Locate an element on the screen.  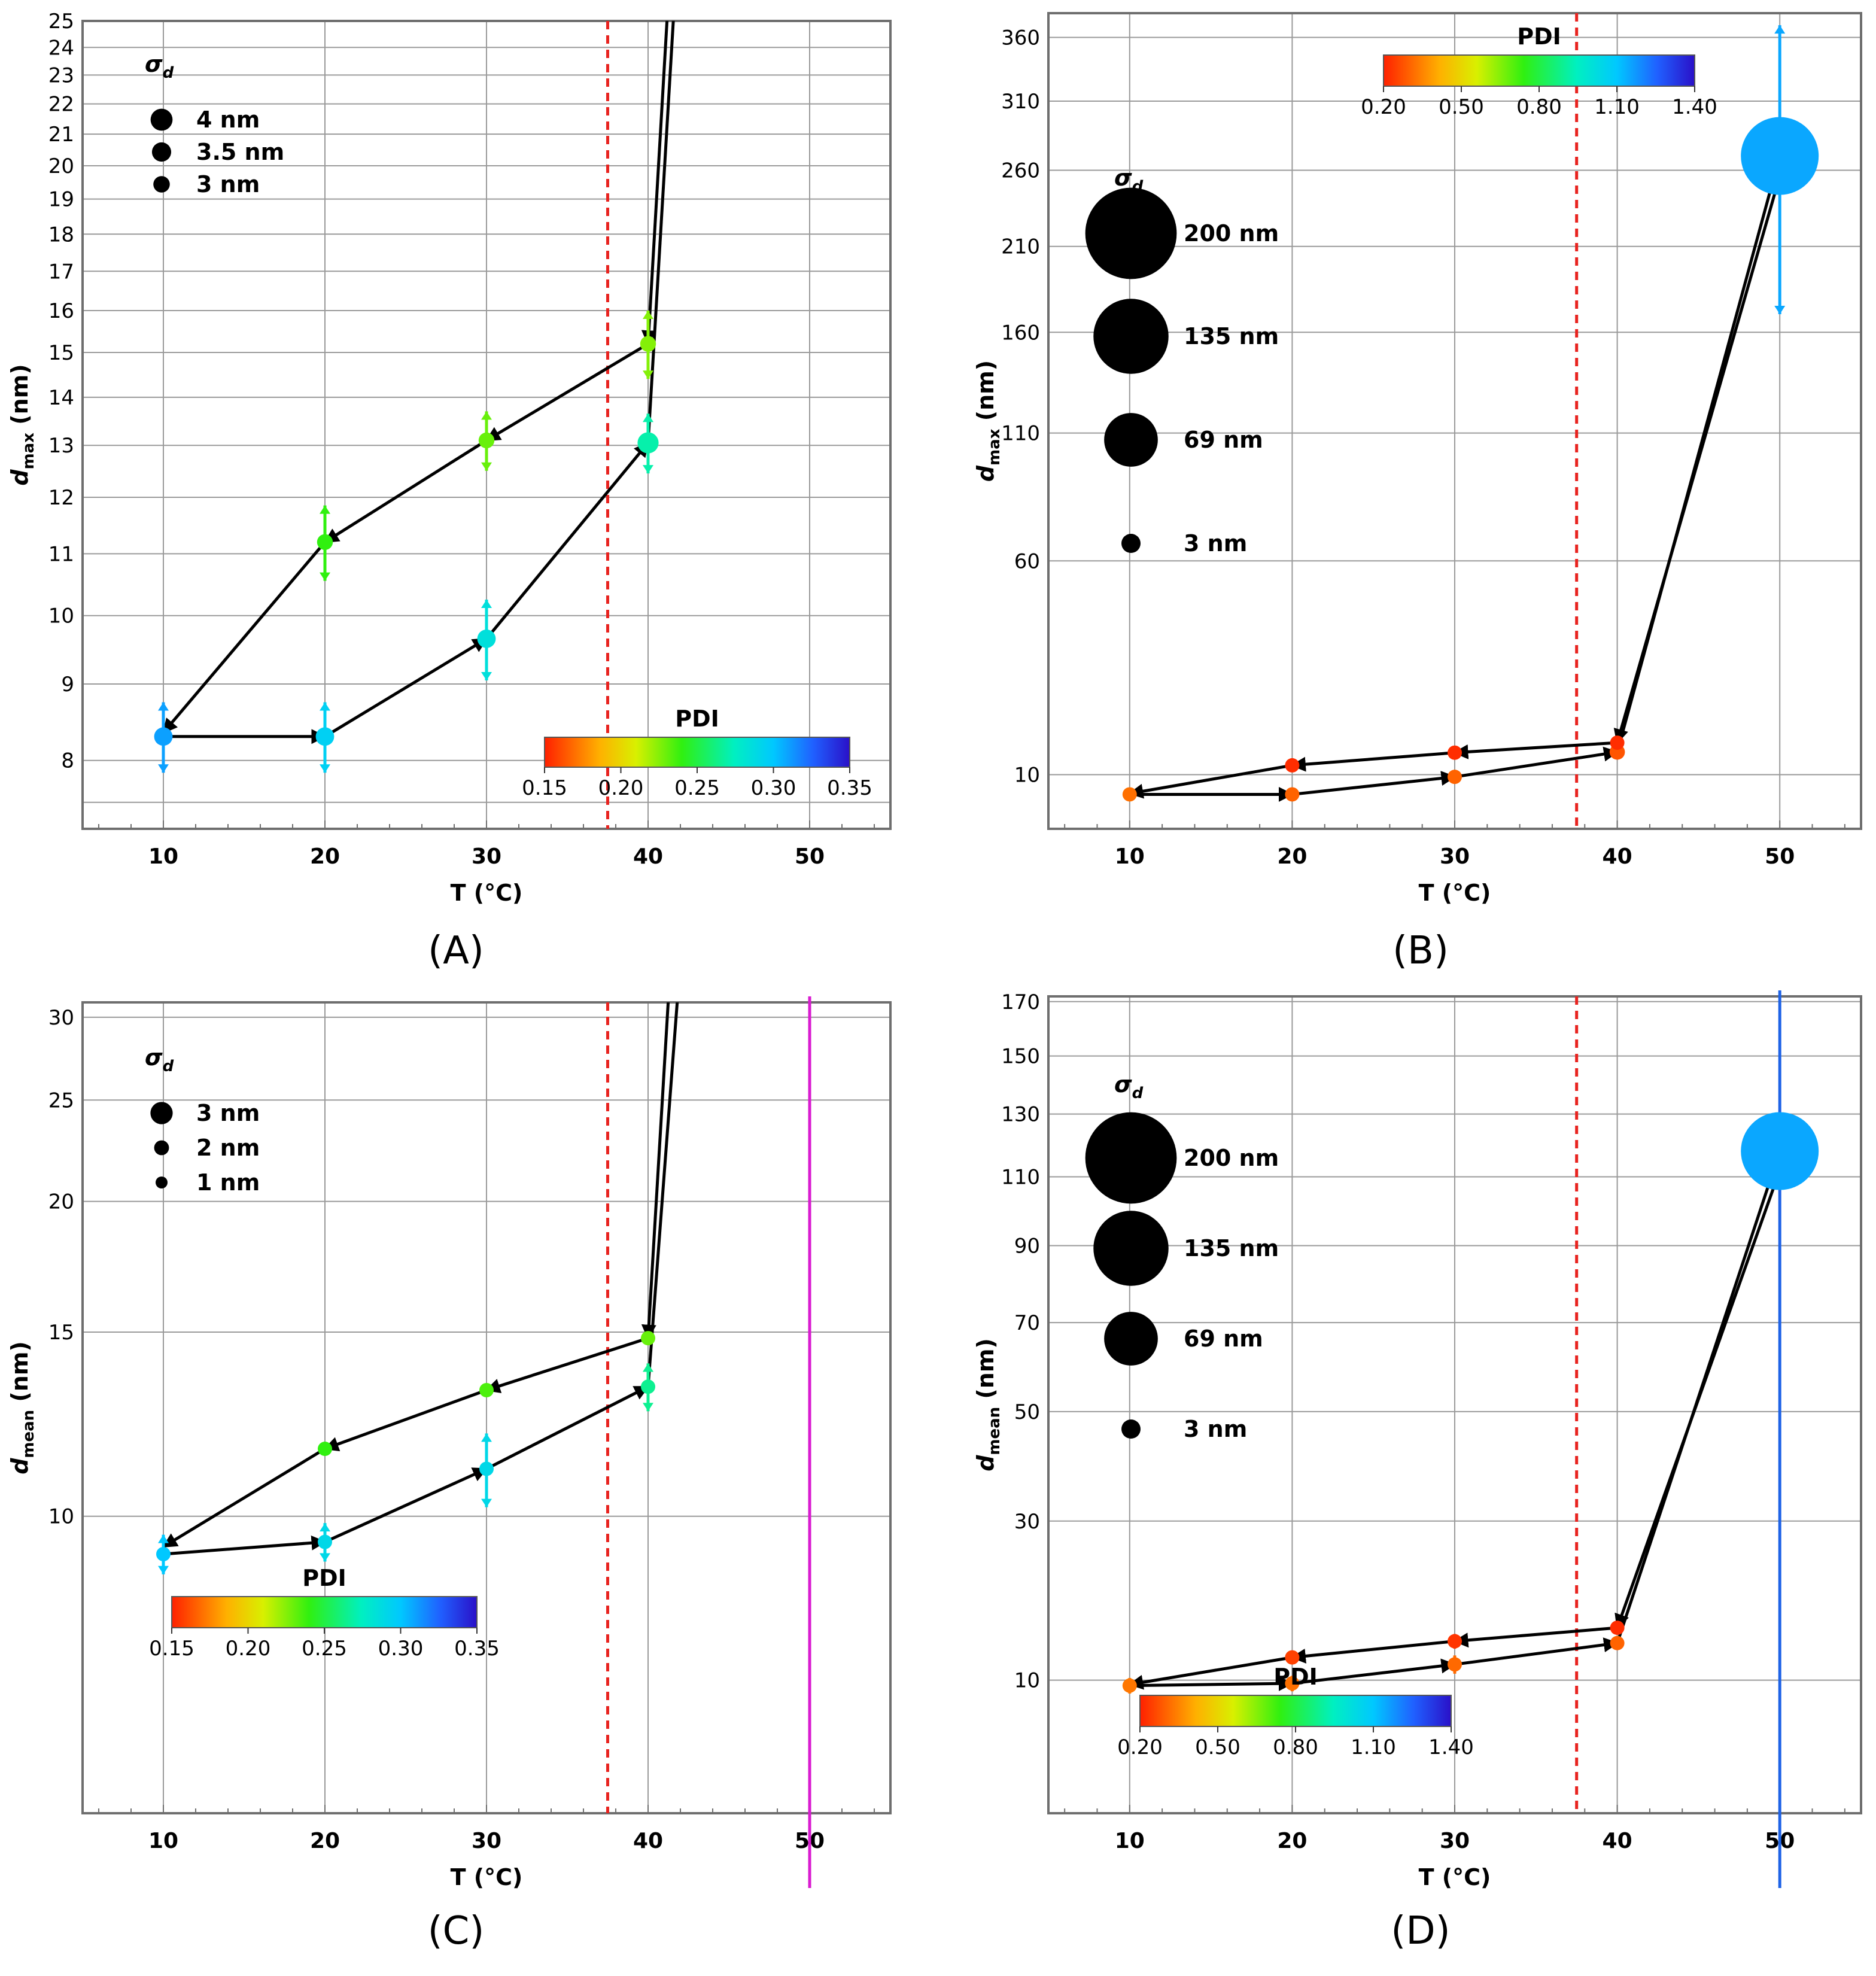
legend-label: 2 nm is located at coordinates (228, 1148).